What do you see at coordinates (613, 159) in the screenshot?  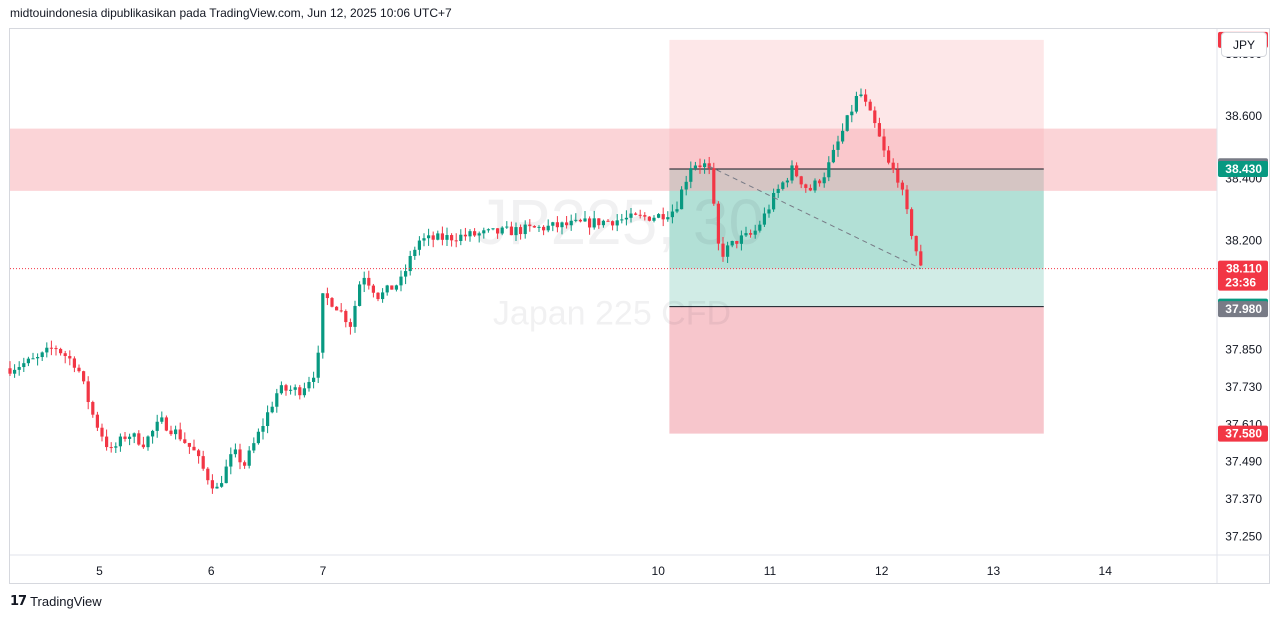 I see `supply-zone` at bounding box center [613, 159].